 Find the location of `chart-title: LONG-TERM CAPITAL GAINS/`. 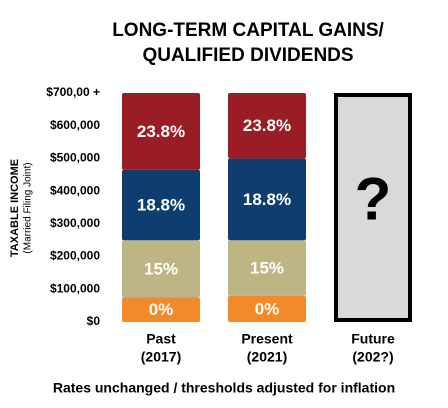

chart-title: LONG-TERM CAPITAL GAINS/ is located at coordinates (248, 30).